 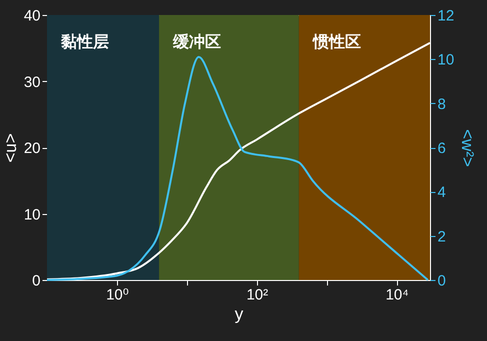 What do you see at coordinates (239, 314) in the screenshot?
I see `x-axis-title: y` at bounding box center [239, 314].